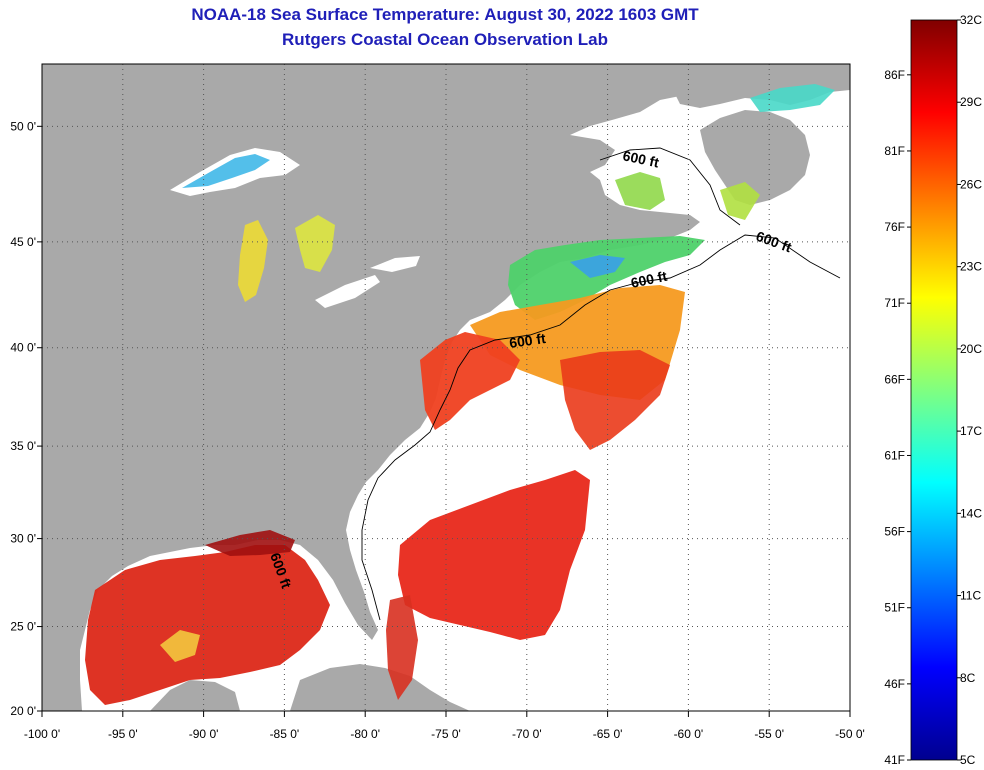 This screenshot has height=770, width=984. I want to click on sst-gulf-hot, so click(250, 543).